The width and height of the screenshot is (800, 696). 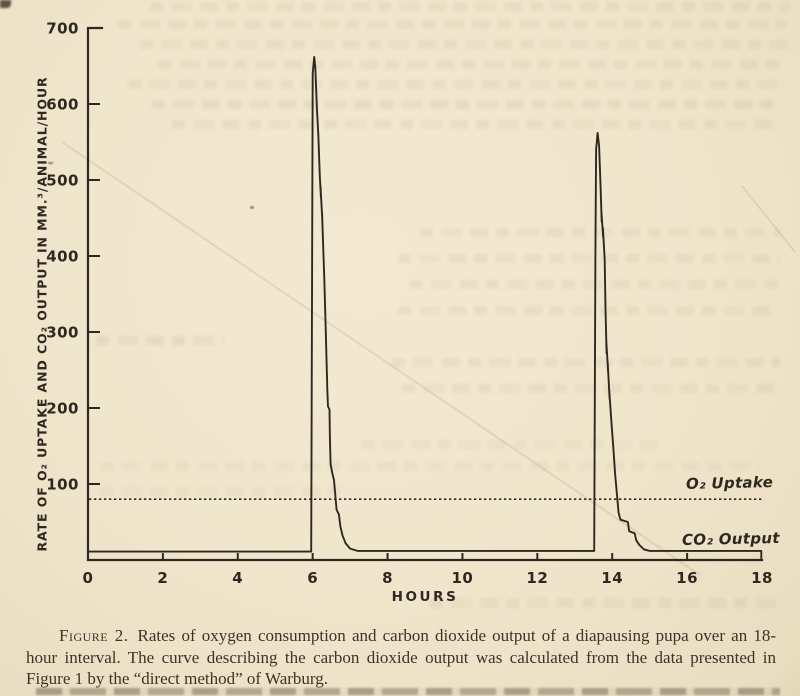 What do you see at coordinates (237, 578) in the screenshot?
I see `x-tick-label: 4` at bounding box center [237, 578].